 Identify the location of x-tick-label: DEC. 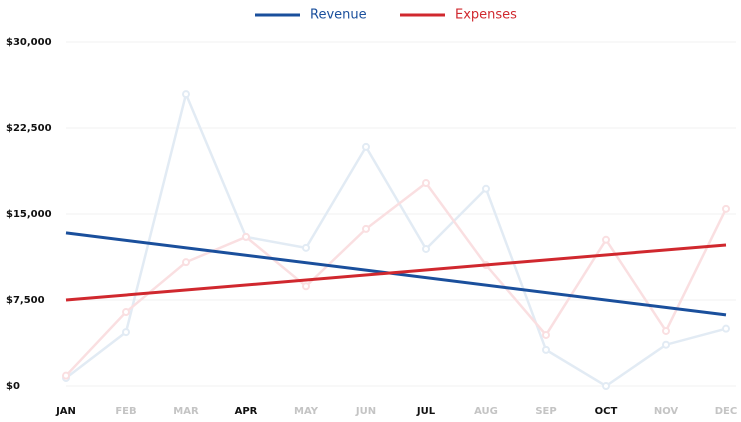
(726, 411).